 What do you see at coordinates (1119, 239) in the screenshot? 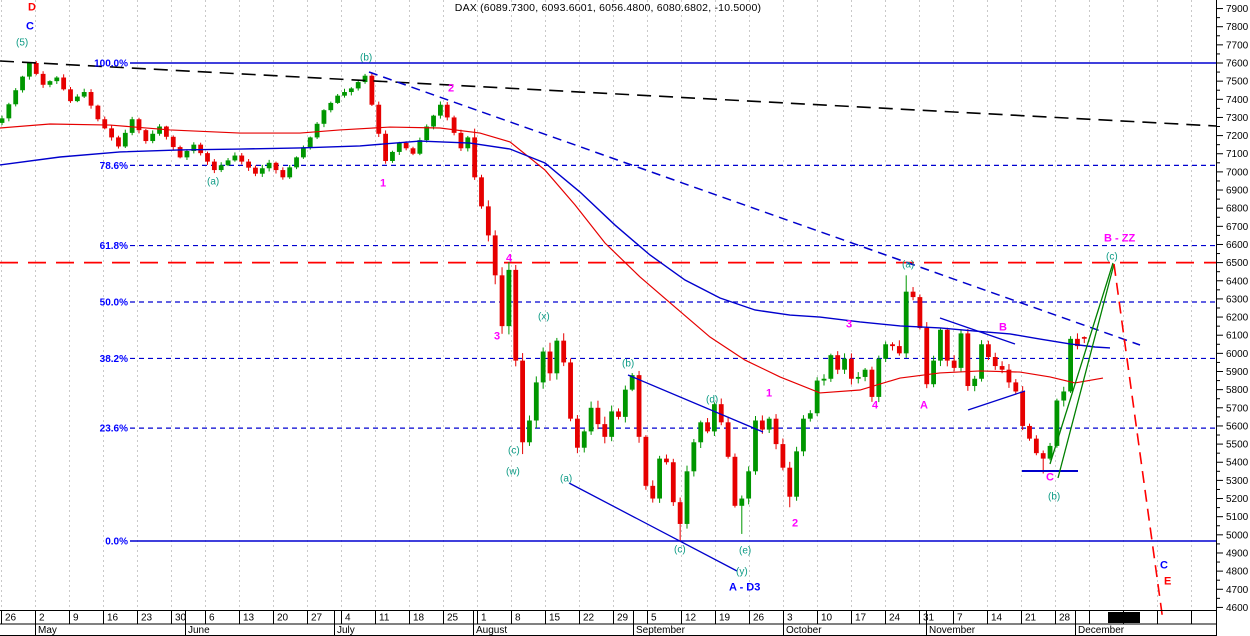
I see `wave-label: B - ZZ` at bounding box center [1119, 239].